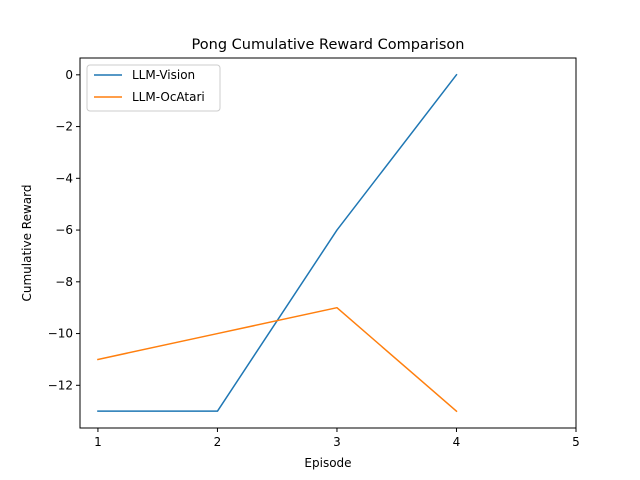 The width and height of the screenshot is (640, 480). I want to click on y-tick-label: −12, so click(60, 385).